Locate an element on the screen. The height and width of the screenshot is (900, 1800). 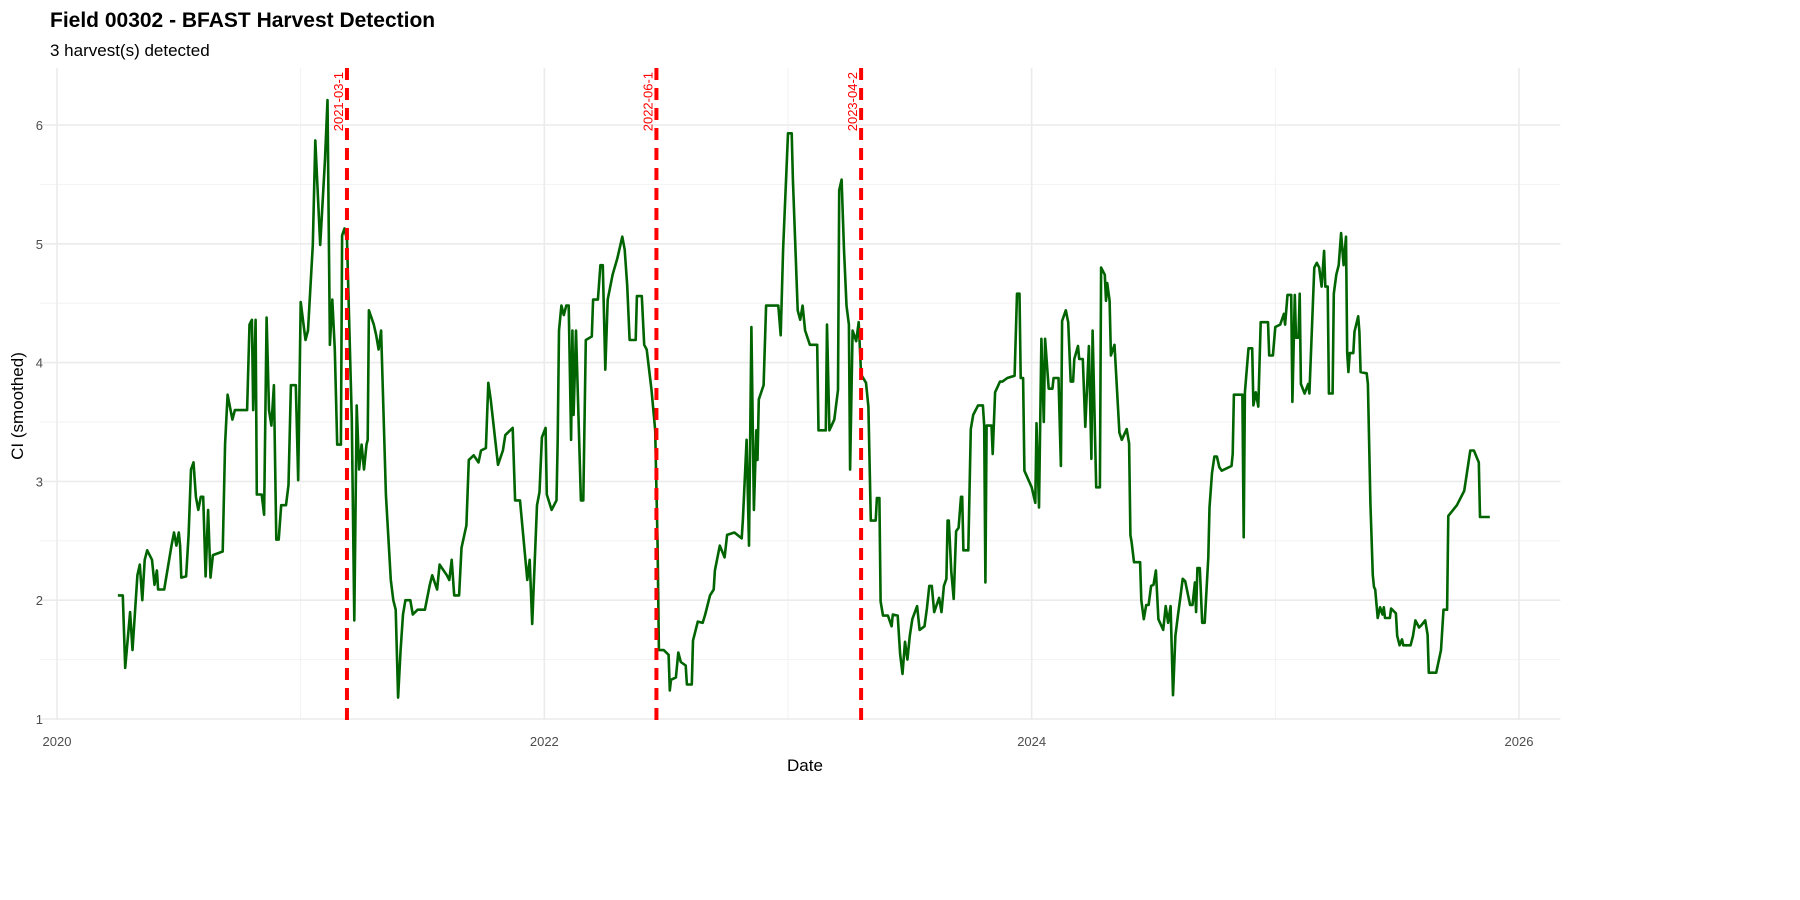
x-axis-title: Date is located at coordinates (805, 765).